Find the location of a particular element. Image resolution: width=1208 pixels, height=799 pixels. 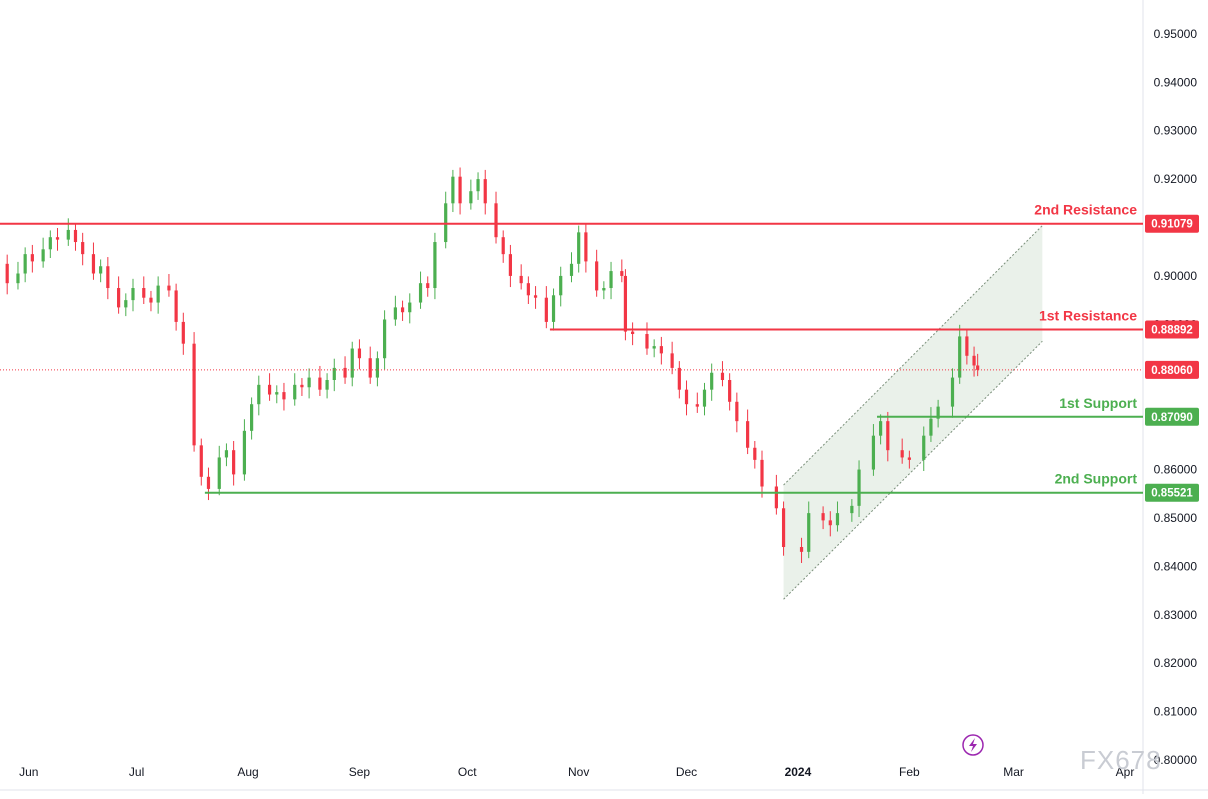

y-tick-label: 0.94000 is located at coordinates (1176, 82).